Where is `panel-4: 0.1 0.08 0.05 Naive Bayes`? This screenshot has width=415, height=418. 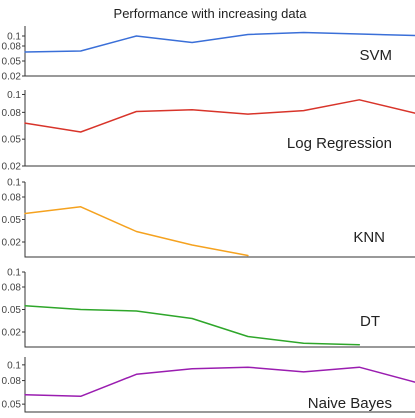
panel-4: 0.1 0.08 0.05 Naive Bayes is located at coordinates (208, 385).